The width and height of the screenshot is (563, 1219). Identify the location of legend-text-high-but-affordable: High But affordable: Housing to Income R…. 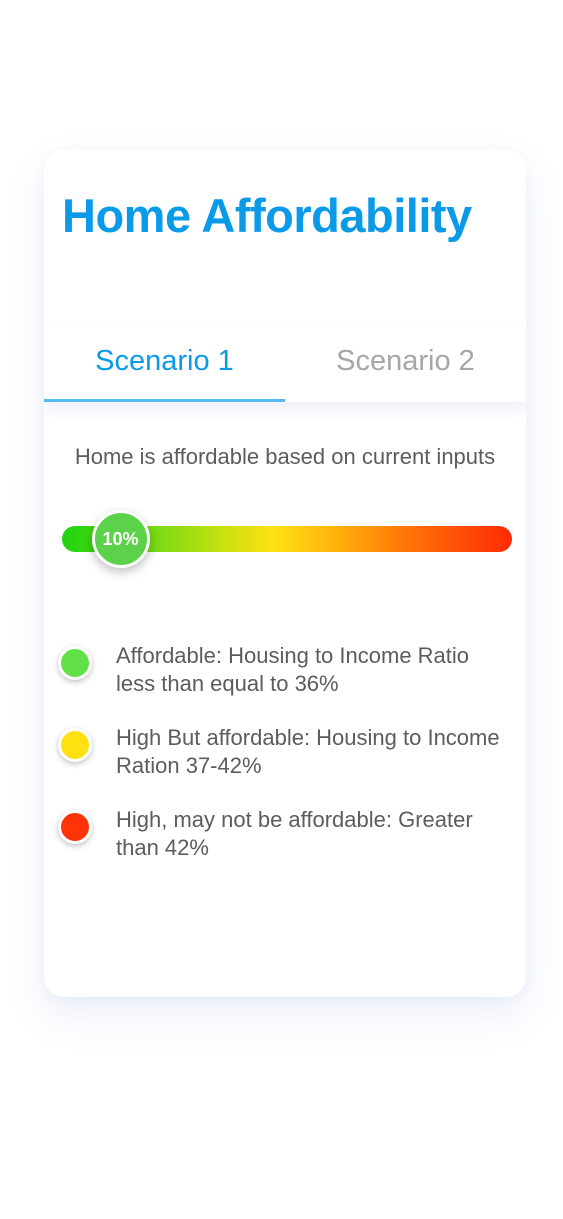
(308, 751).